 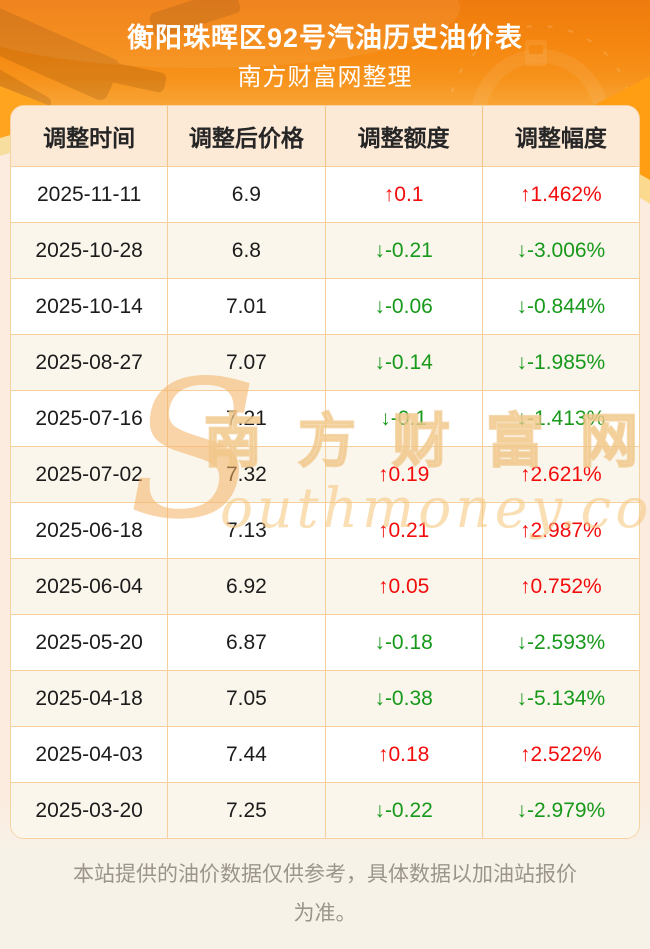 I want to click on table-row: 2025-08-27 7.07 ↓-0.14 ↓-1.985%, so click(x=325, y=362).